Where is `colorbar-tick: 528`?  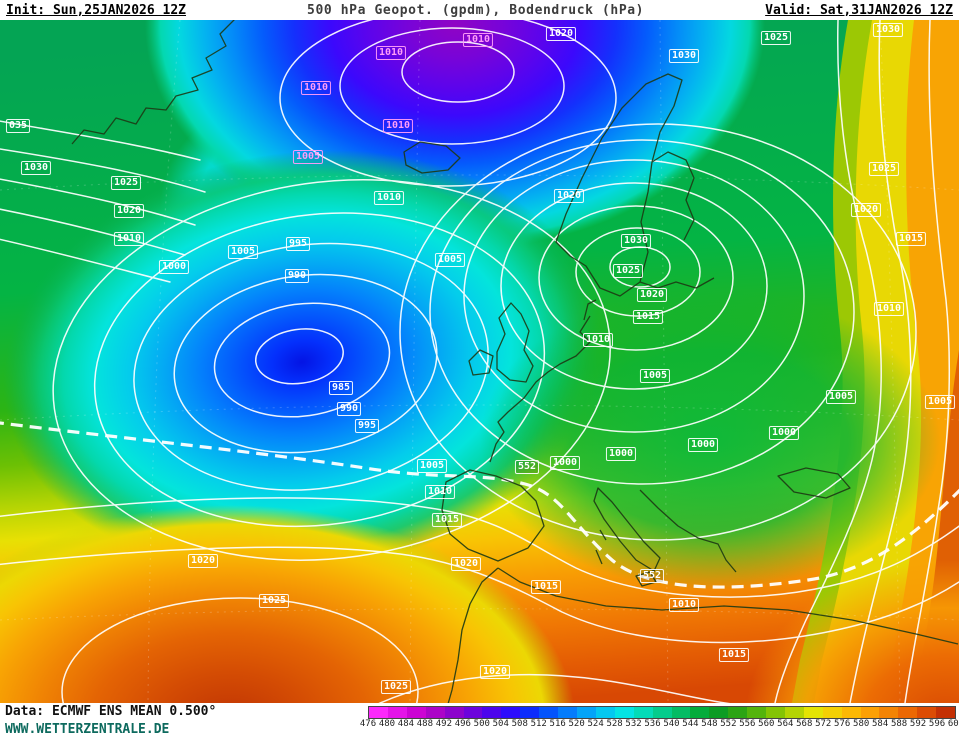 colorbar-tick: 528 is located at coordinates (614, 724).